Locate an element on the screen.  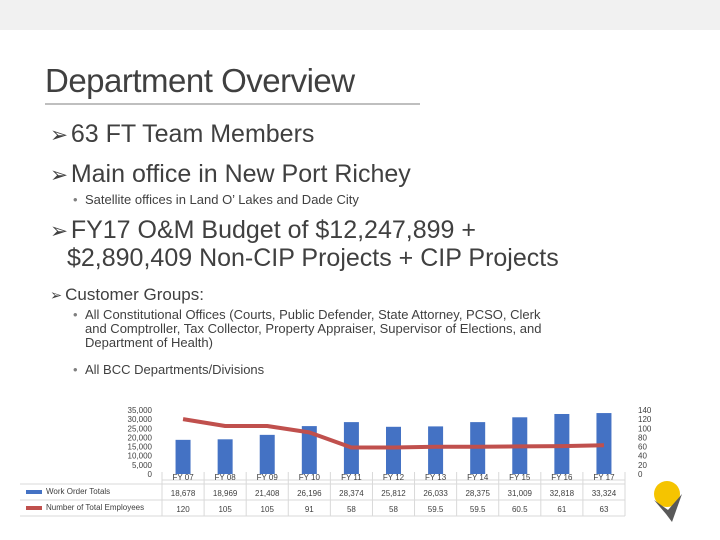
legend-label-work-orders: Work Order Totals is located at coordinates (78, 491).